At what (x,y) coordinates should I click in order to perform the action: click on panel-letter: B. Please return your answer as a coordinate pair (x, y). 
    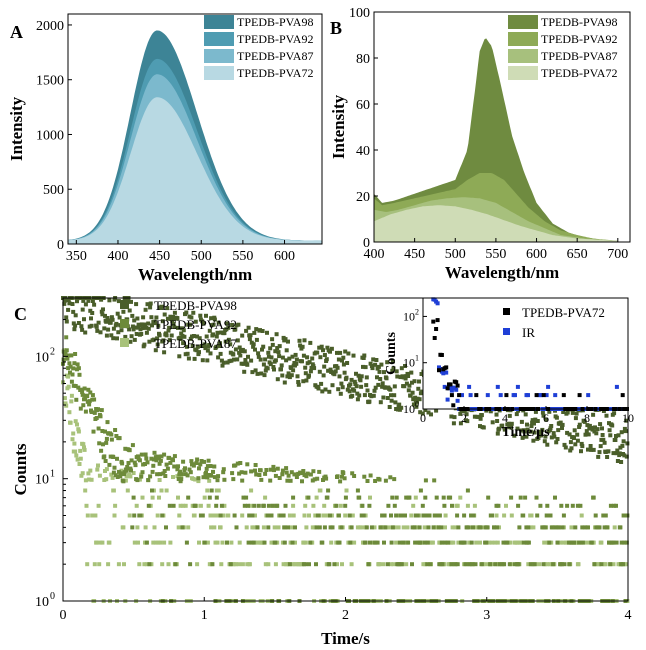
    Looking at the image, I should click on (336, 28).